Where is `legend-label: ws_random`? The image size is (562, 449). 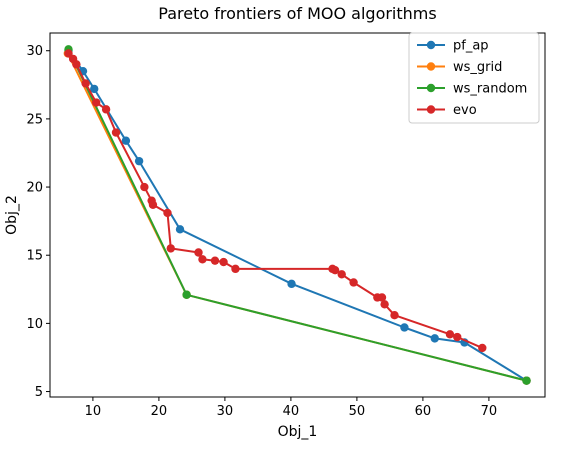
legend-label: ws_random is located at coordinates (490, 89).